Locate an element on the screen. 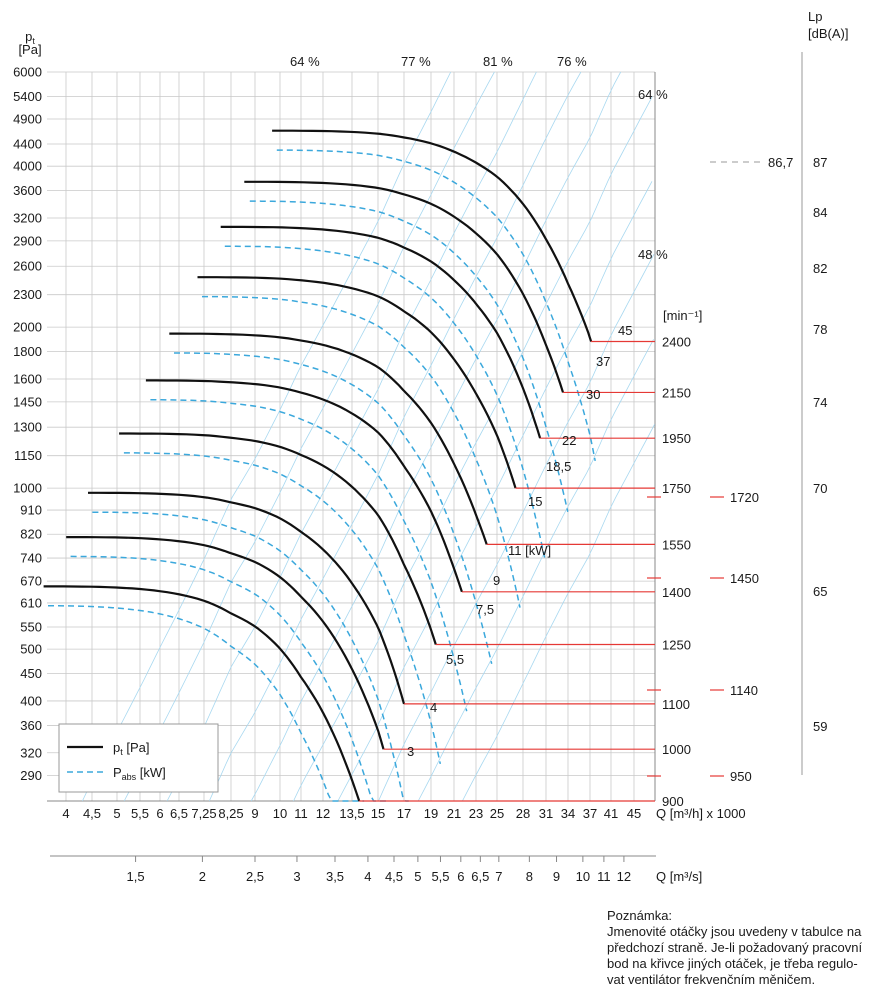 The image size is (896, 1004). y-tick-label: 1450 is located at coordinates (27, 401).